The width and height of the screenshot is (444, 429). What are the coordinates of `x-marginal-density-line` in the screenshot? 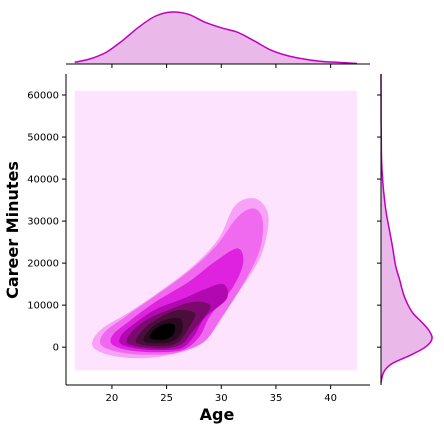 It's located at (215, 38).